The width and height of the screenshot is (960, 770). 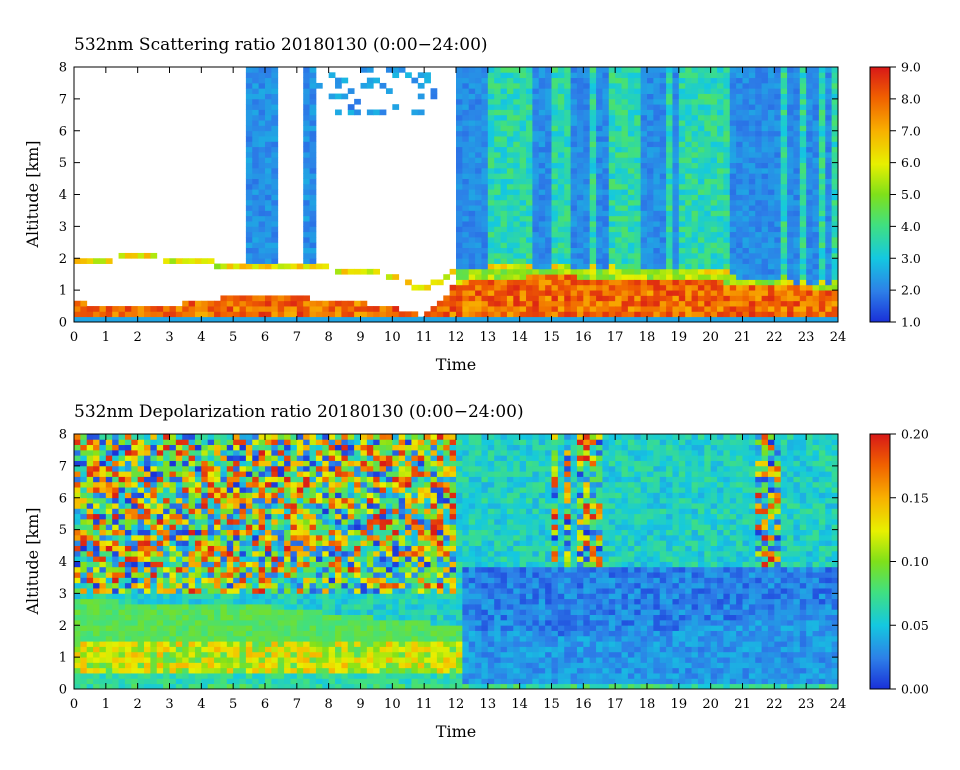 What do you see at coordinates (32, 194) in the screenshot?
I see `y-axis-title: Altitude [km]` at bounding box center [32, 194].